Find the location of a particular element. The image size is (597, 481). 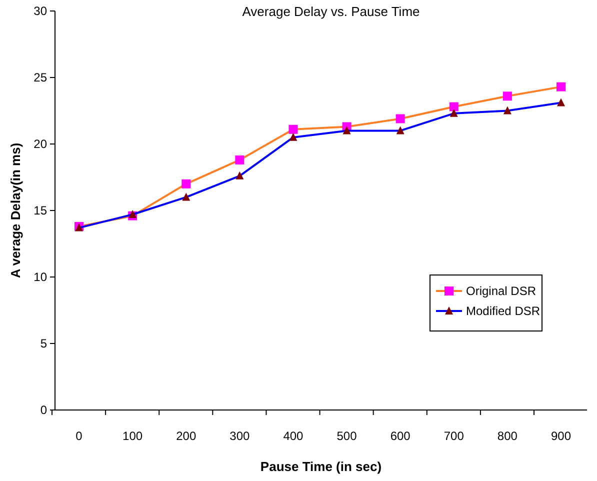

x-tick-label: 700 is located at coordinates (454, 436).